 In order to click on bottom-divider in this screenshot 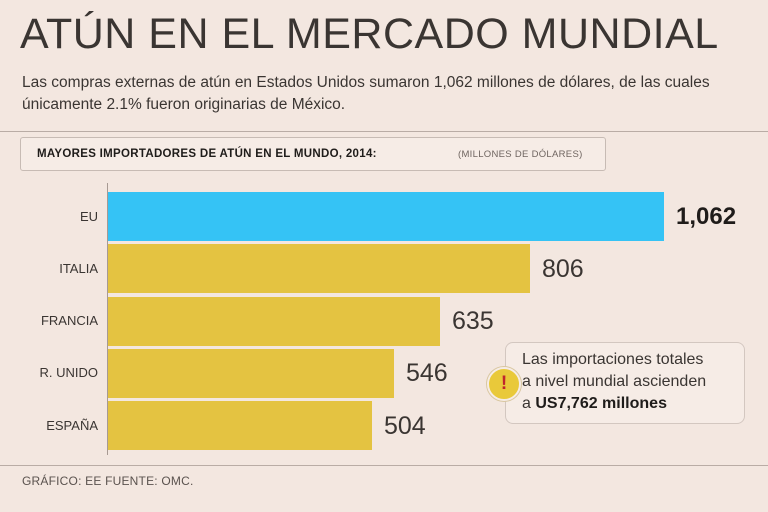, I will do `click(384, 465)`.